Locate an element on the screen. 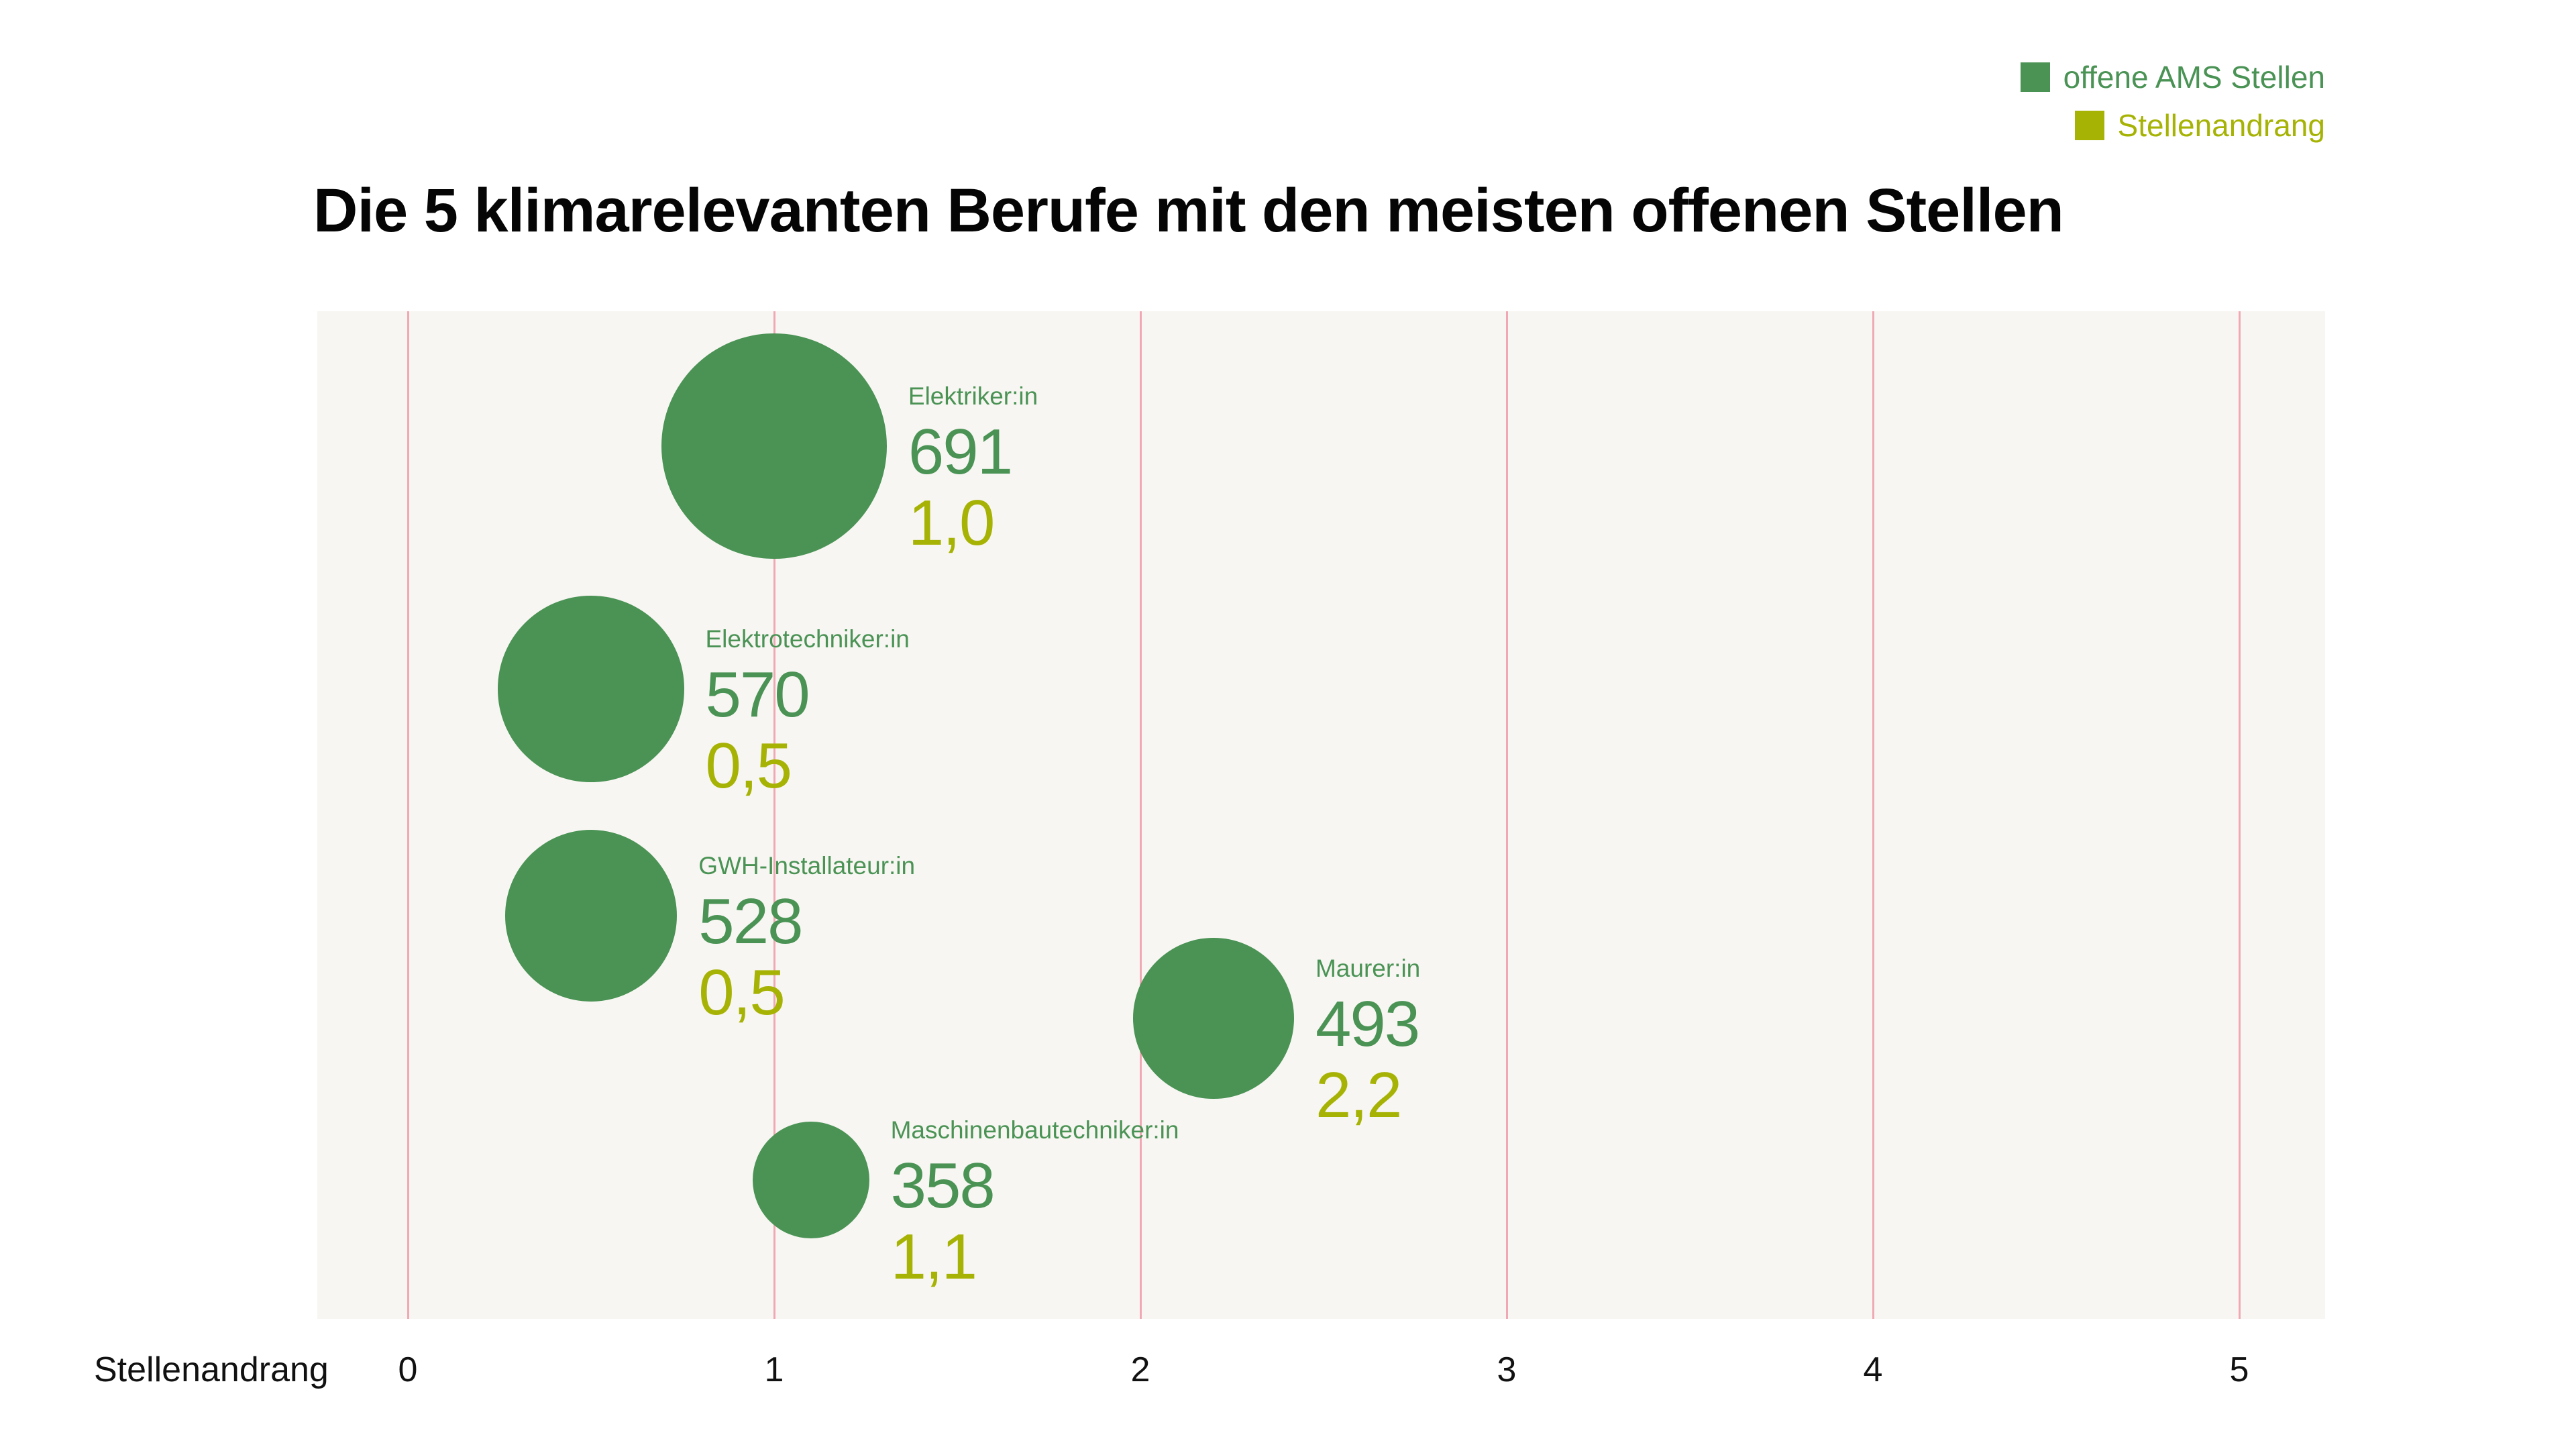 The width and height of the screenshot is (2576, 1449). x-tick-label-2: 2 is located at coordinates (1140, 1369).